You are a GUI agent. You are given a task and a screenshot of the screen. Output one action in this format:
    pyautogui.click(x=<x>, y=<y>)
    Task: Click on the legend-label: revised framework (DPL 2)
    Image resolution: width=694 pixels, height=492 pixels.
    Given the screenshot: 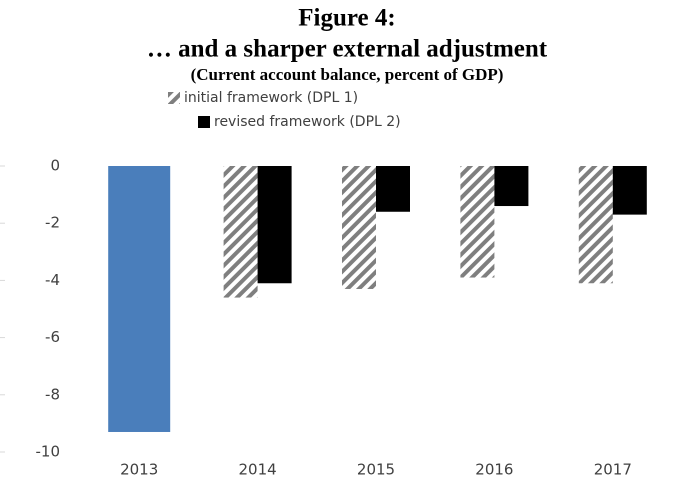 What is the action you would take?
    pyautogui.click(x=307, y=122)
    